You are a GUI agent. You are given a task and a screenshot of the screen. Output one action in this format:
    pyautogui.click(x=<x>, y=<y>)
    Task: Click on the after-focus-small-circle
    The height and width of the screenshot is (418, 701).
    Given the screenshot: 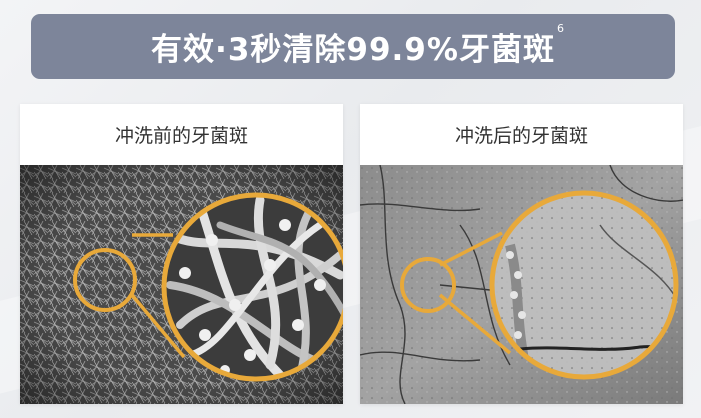 What is the action you would take?
    pyautogui.click(x=428, y=285)
    